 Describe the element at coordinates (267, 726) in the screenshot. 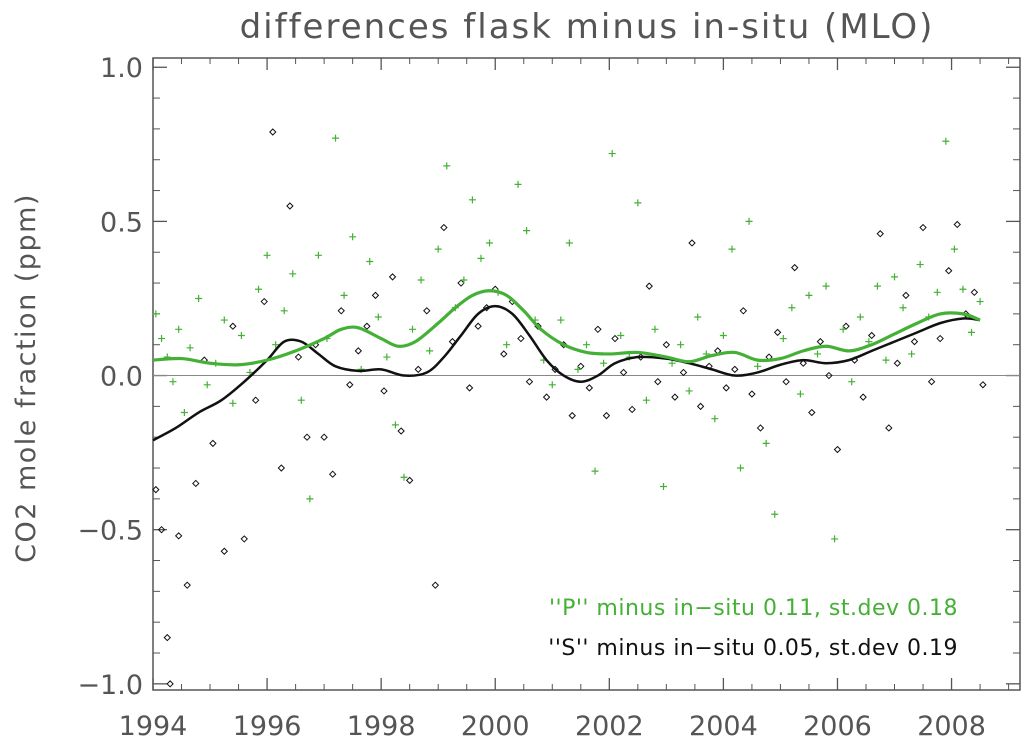

I see `x-tick-label: 1996` at that location.